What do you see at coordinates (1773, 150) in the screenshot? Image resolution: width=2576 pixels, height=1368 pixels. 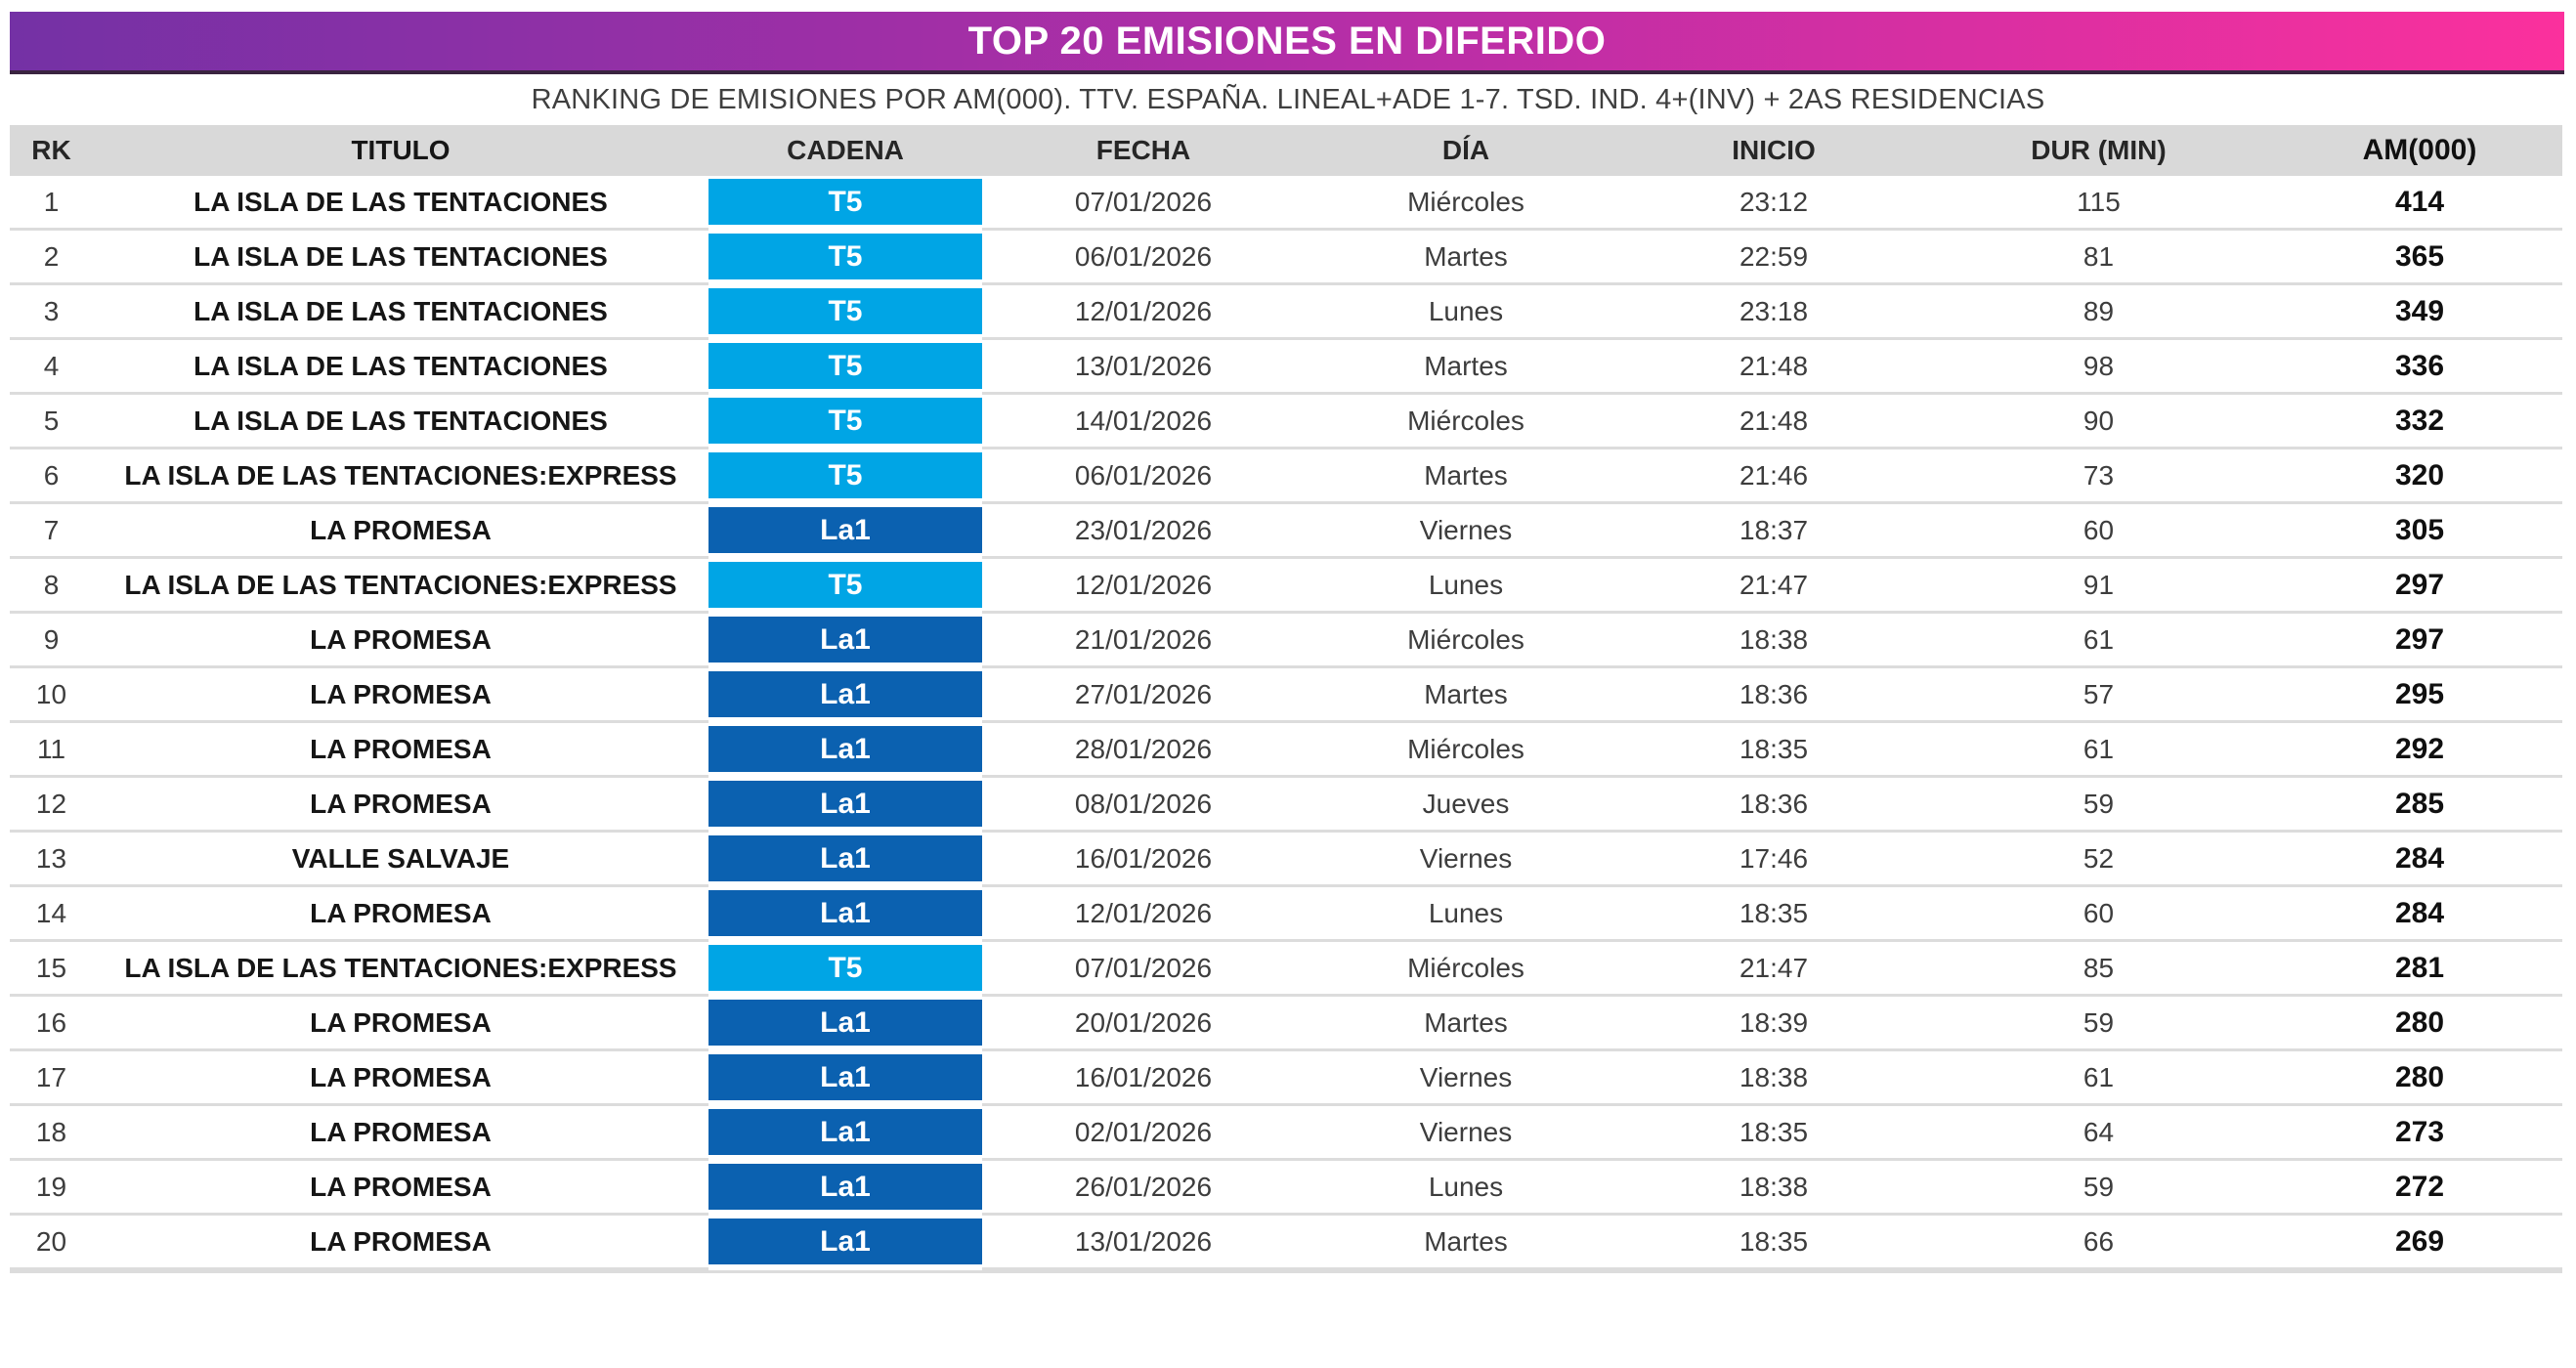 I see `column-header-inicio: INICIO` at bounding box center [1773, 150].